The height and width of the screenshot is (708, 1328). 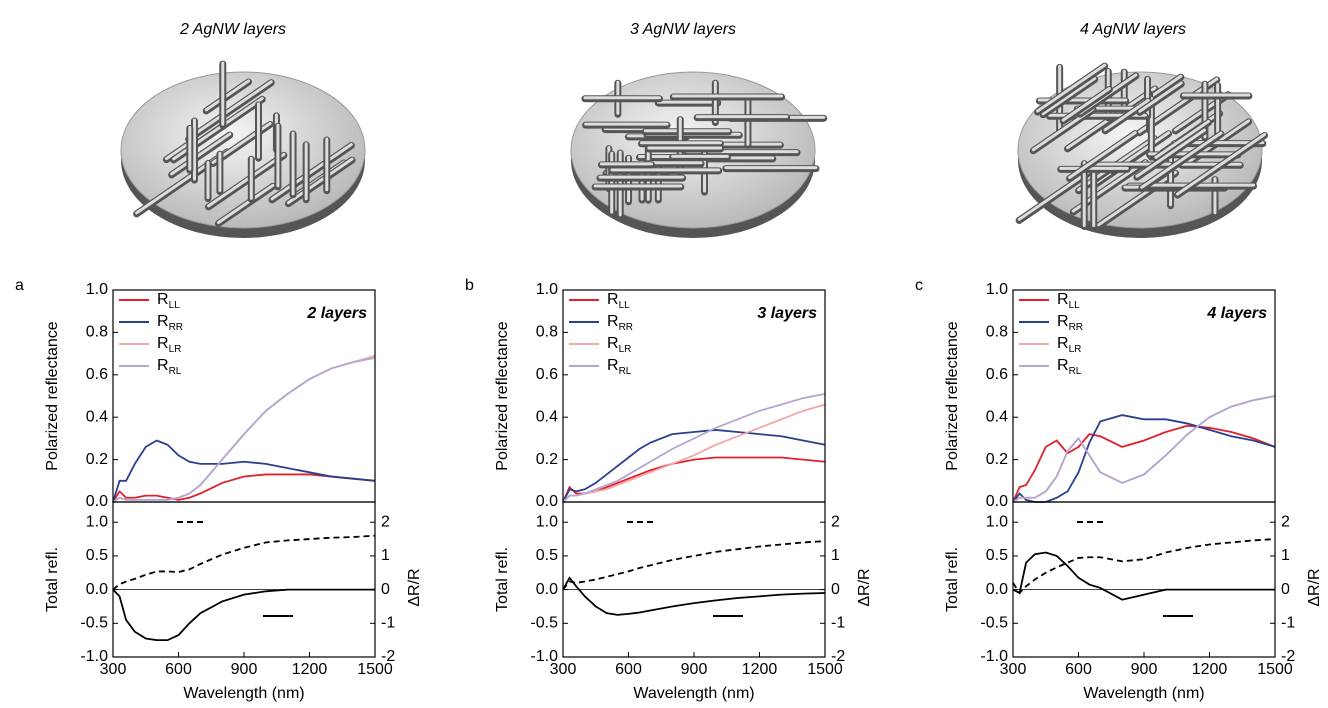 What do you see at coordinates (336, 313) in the screenshot?
I see `panel-annotation: 2 layers` at bounding box center [336, 313].